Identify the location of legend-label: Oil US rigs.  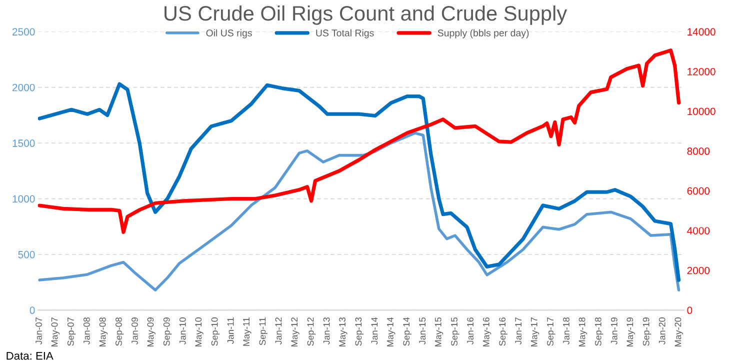
(229, 33).